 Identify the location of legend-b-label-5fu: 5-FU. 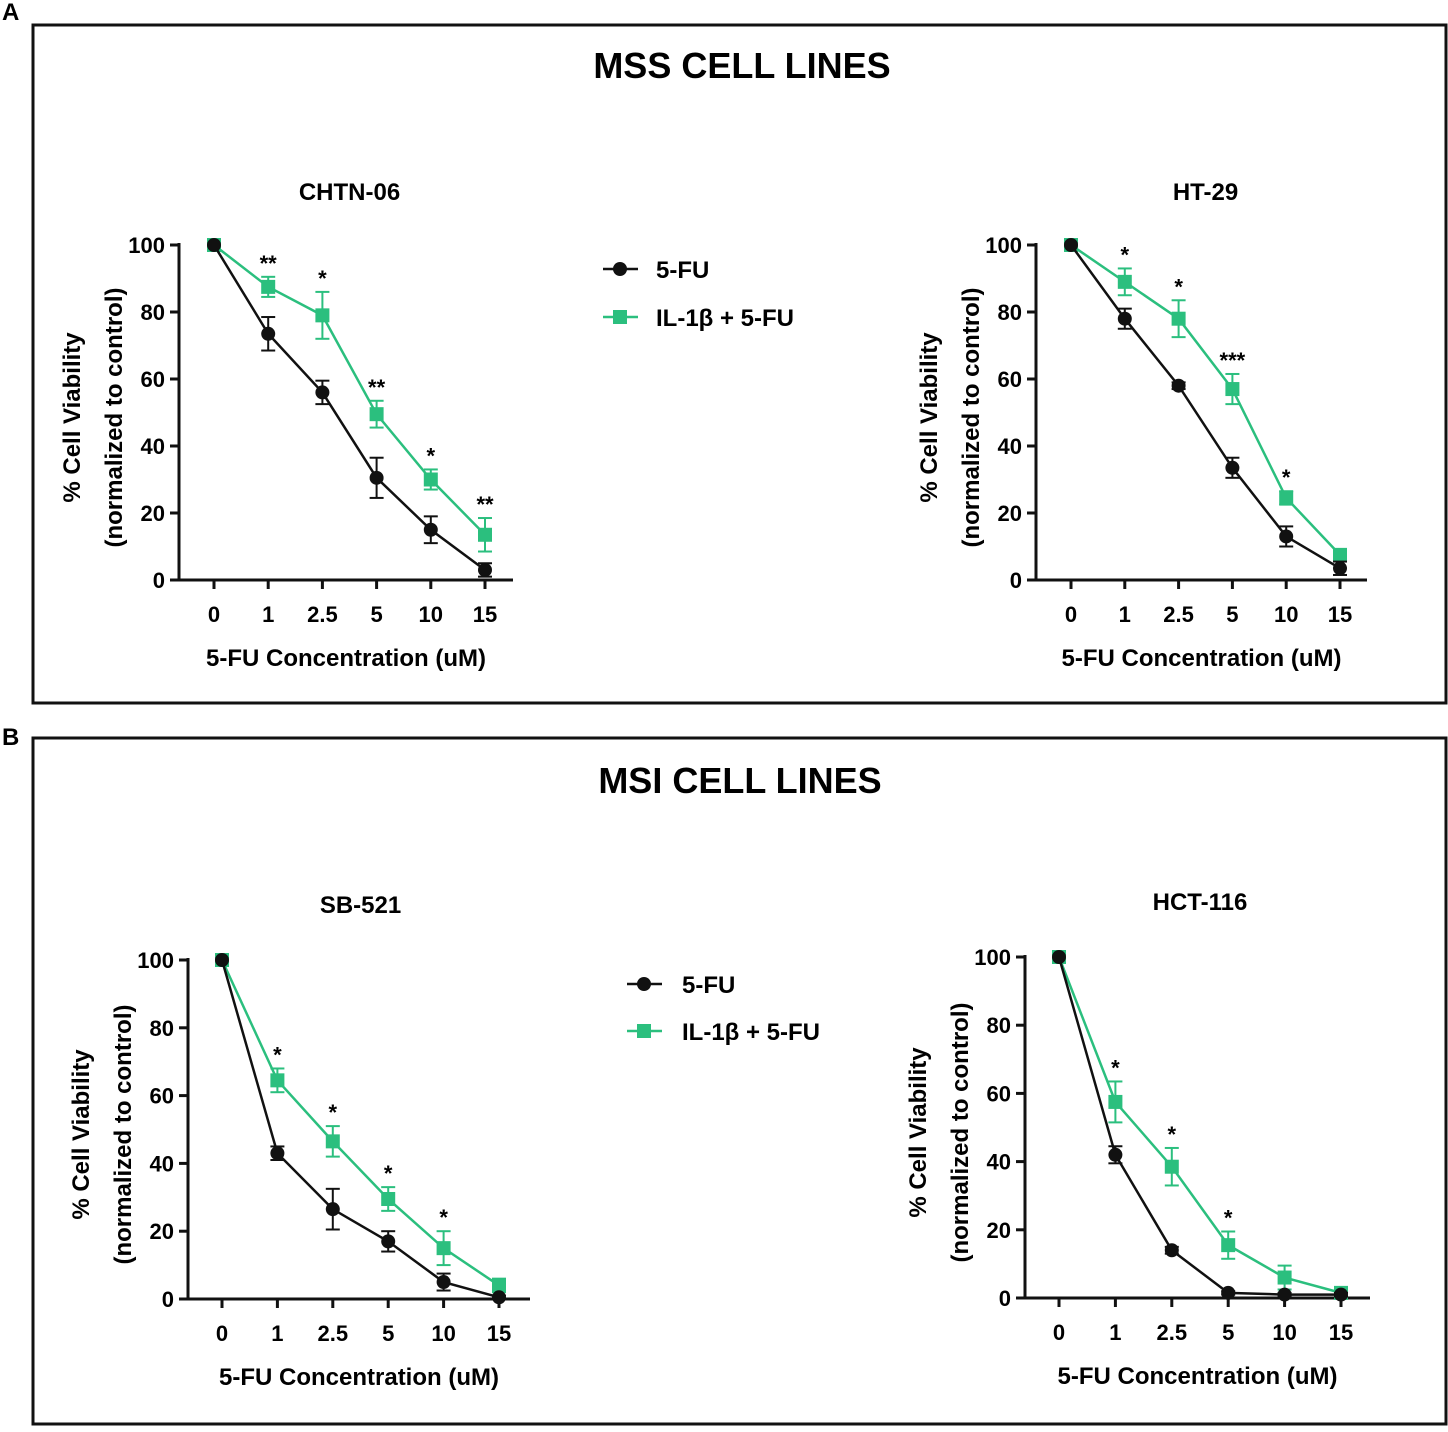
(708, 985).